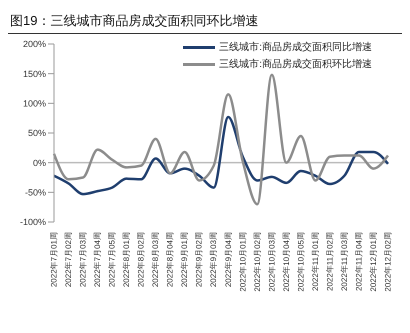 The image size is (410, 333). I want to click on x-tick-label: 2022年8月02周, so click(141, 260).